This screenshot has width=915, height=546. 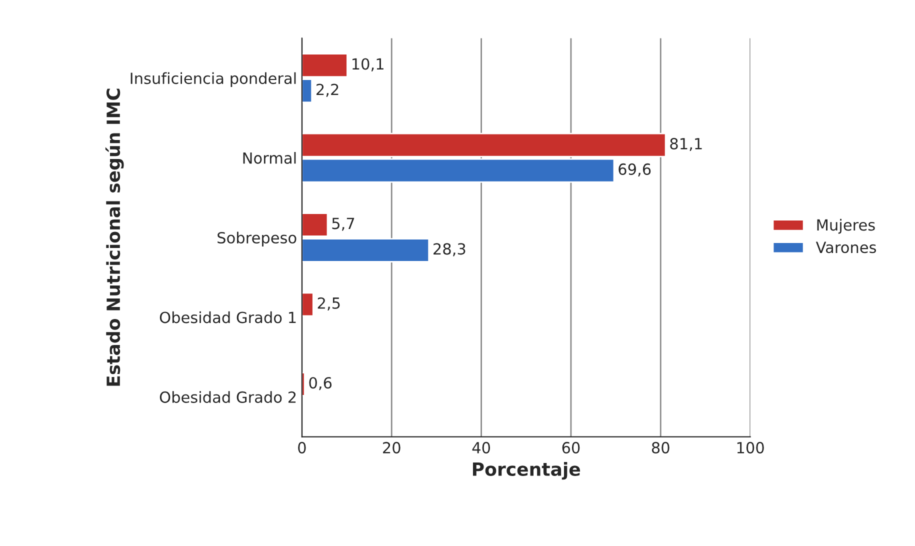 I want to click on x-axis-title: Porcentaje, so click(x=526, y=471).